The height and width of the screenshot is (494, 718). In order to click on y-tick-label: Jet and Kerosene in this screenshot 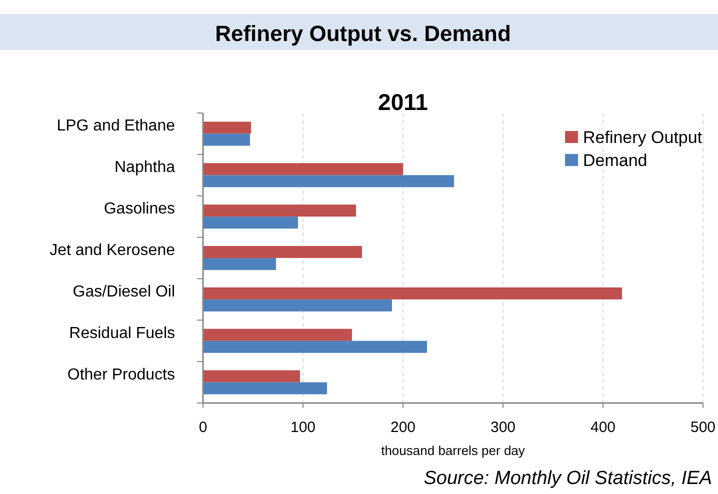, I will do `click(113, 250)`.